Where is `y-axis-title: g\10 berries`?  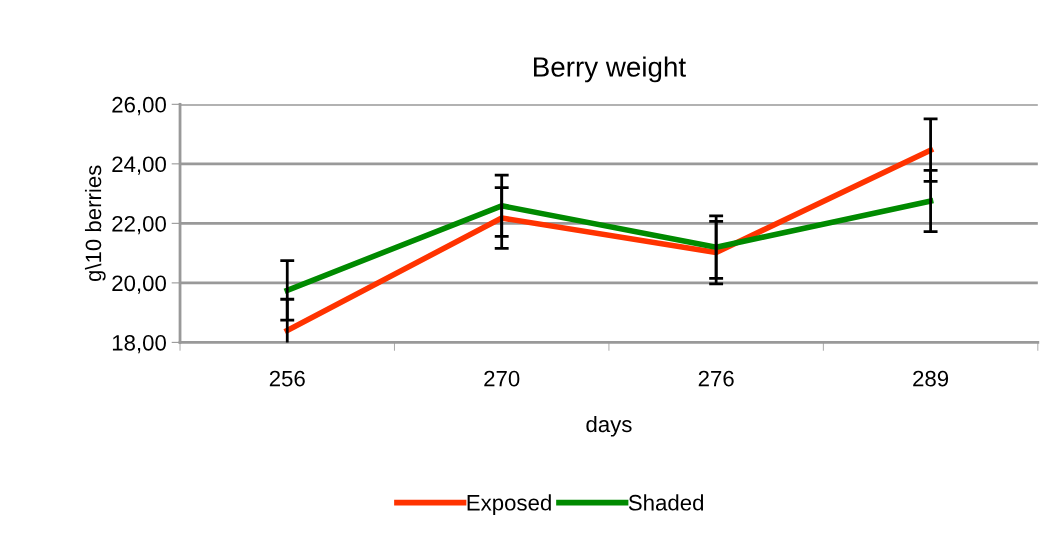 y-axis-title: g\10 berries is located at coordinates (95, 223).